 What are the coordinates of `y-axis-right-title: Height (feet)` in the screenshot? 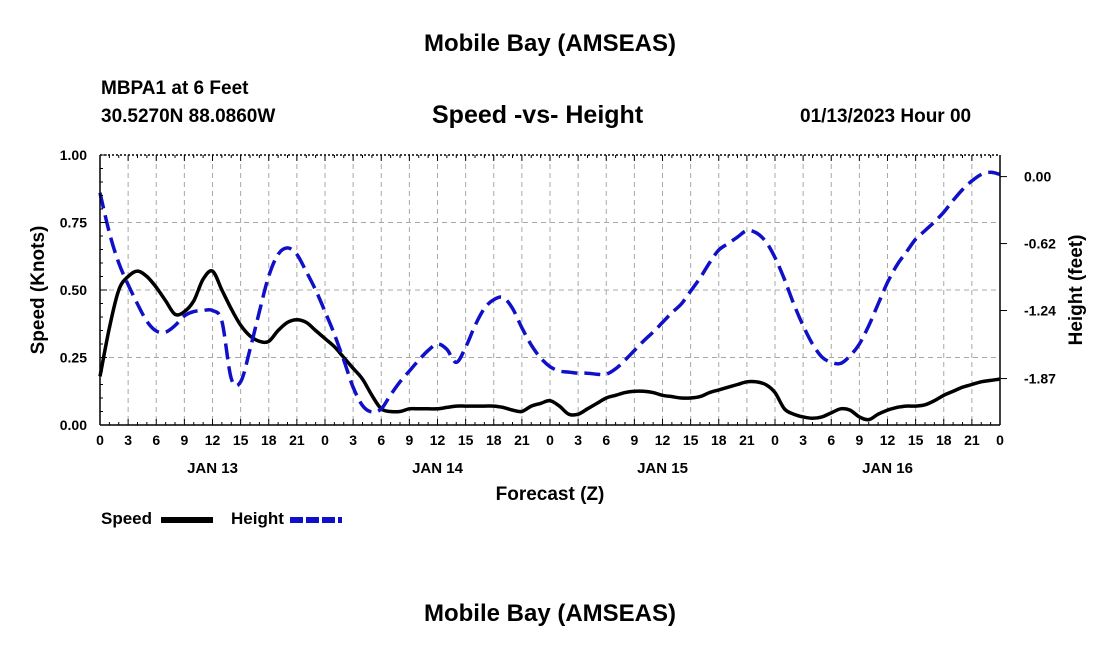 It's located at (1076, 290).